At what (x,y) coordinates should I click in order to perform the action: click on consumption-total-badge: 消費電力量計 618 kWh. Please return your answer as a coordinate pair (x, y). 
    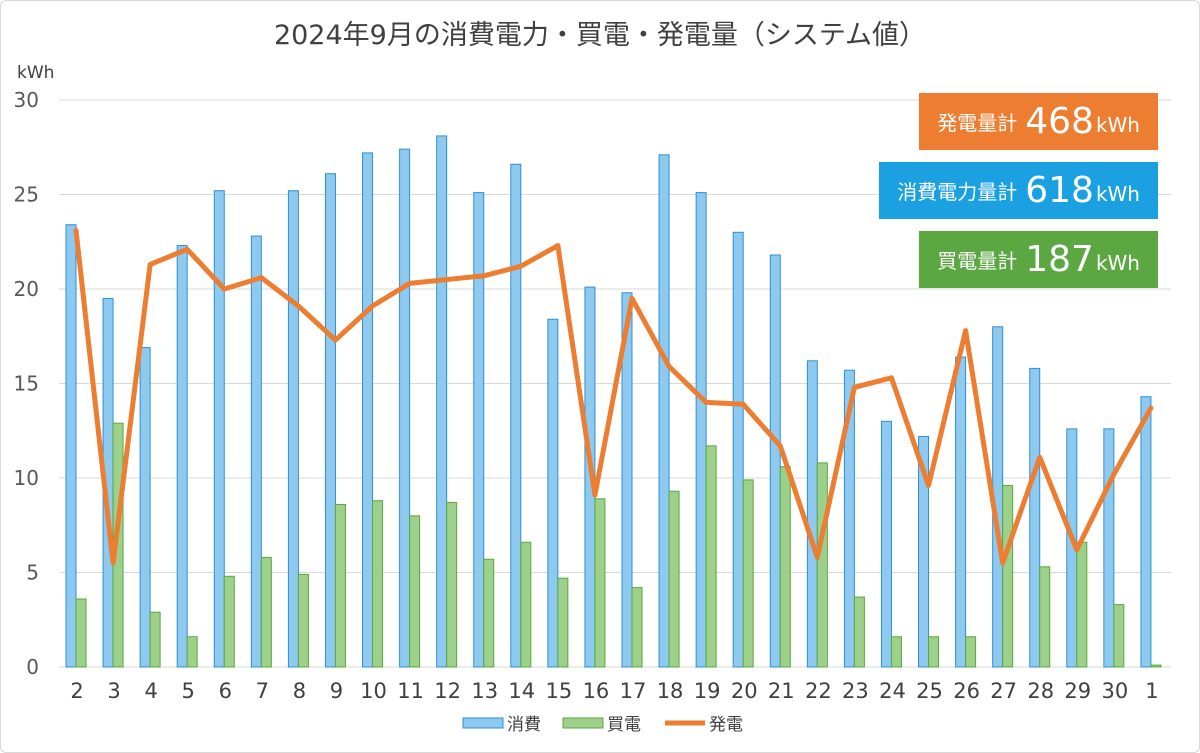
    Looking at the image, I should click on (1018, 190).